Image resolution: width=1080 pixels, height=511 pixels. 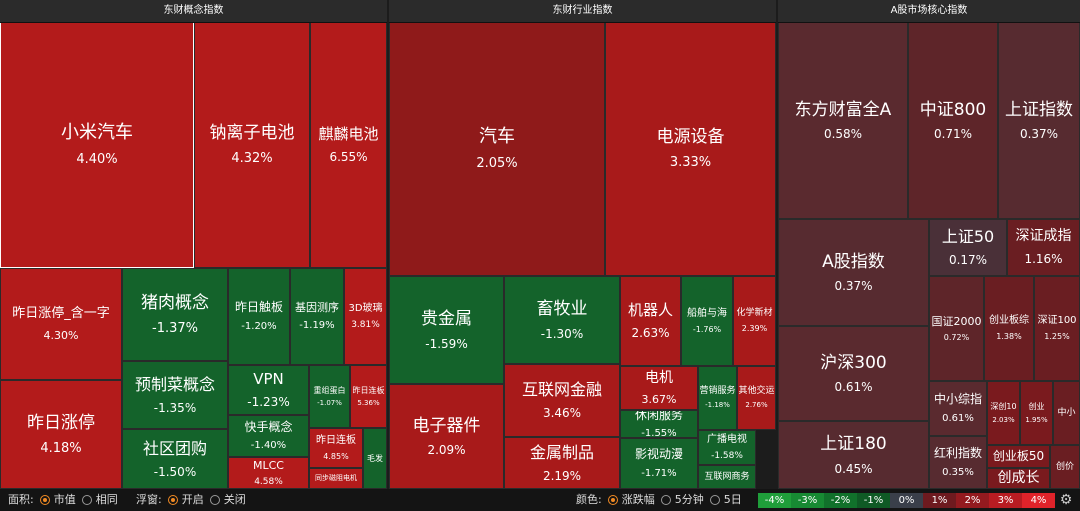 What do you see at coordinates (175, 459) in the screenshot?
I see `tile-c8: 社区团购 -1.50%` at bounding box center [175, 459].